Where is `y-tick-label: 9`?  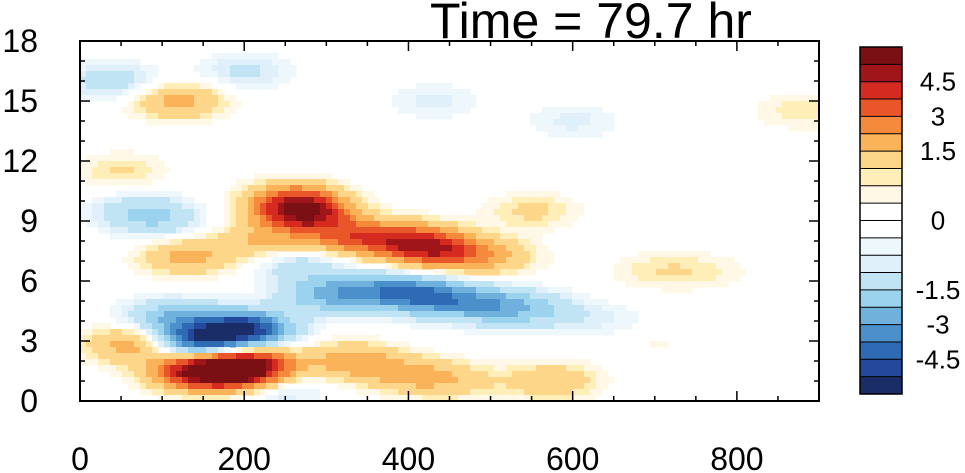
y-tick-label: 9 is located at coordinates (29, 221).